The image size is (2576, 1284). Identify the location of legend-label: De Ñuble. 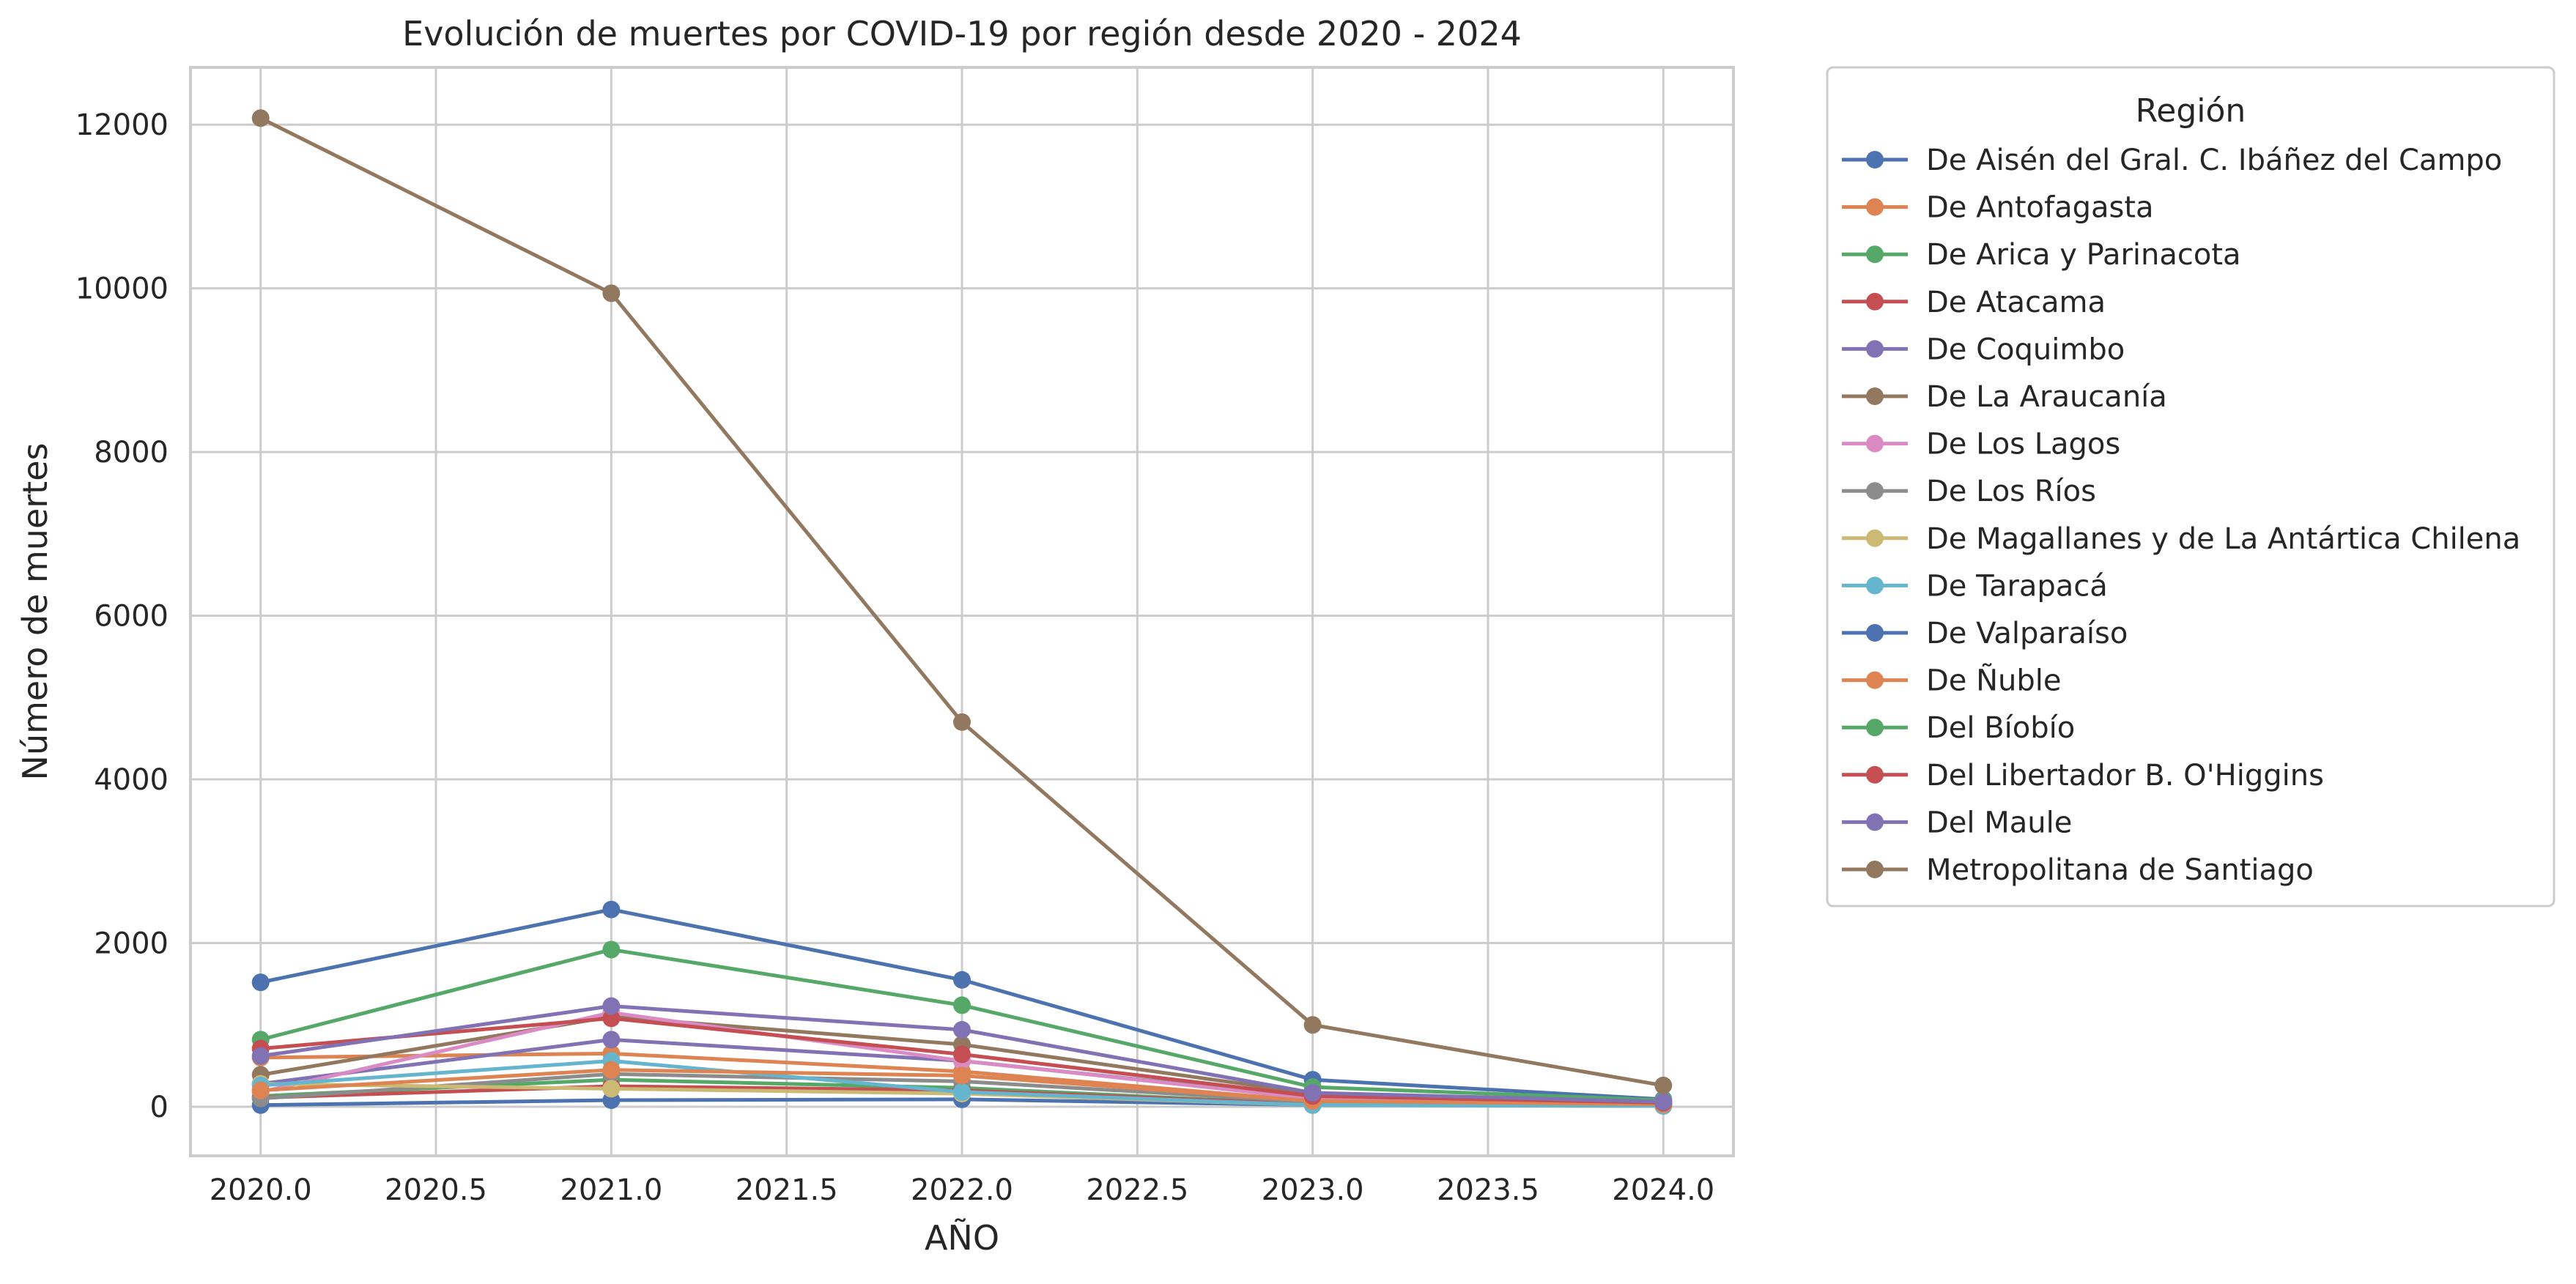
(1994, 680).